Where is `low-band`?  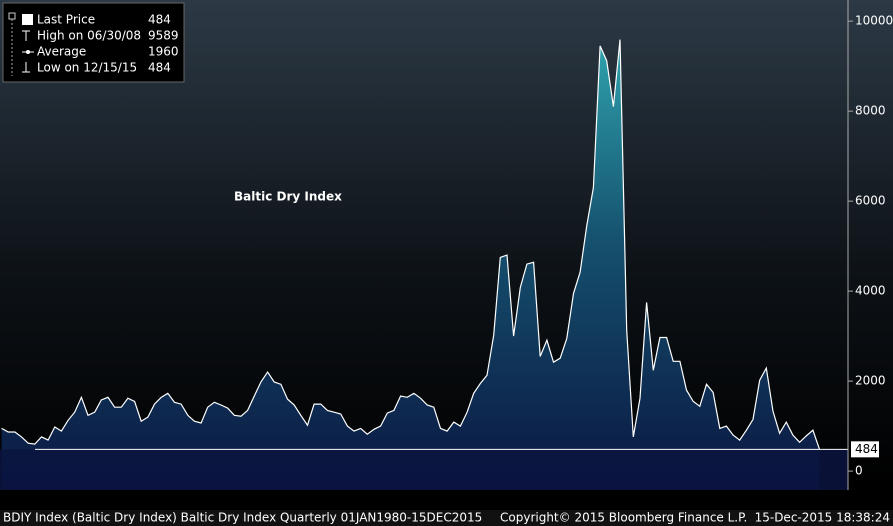 low-band is located at coordinates (424, 469).